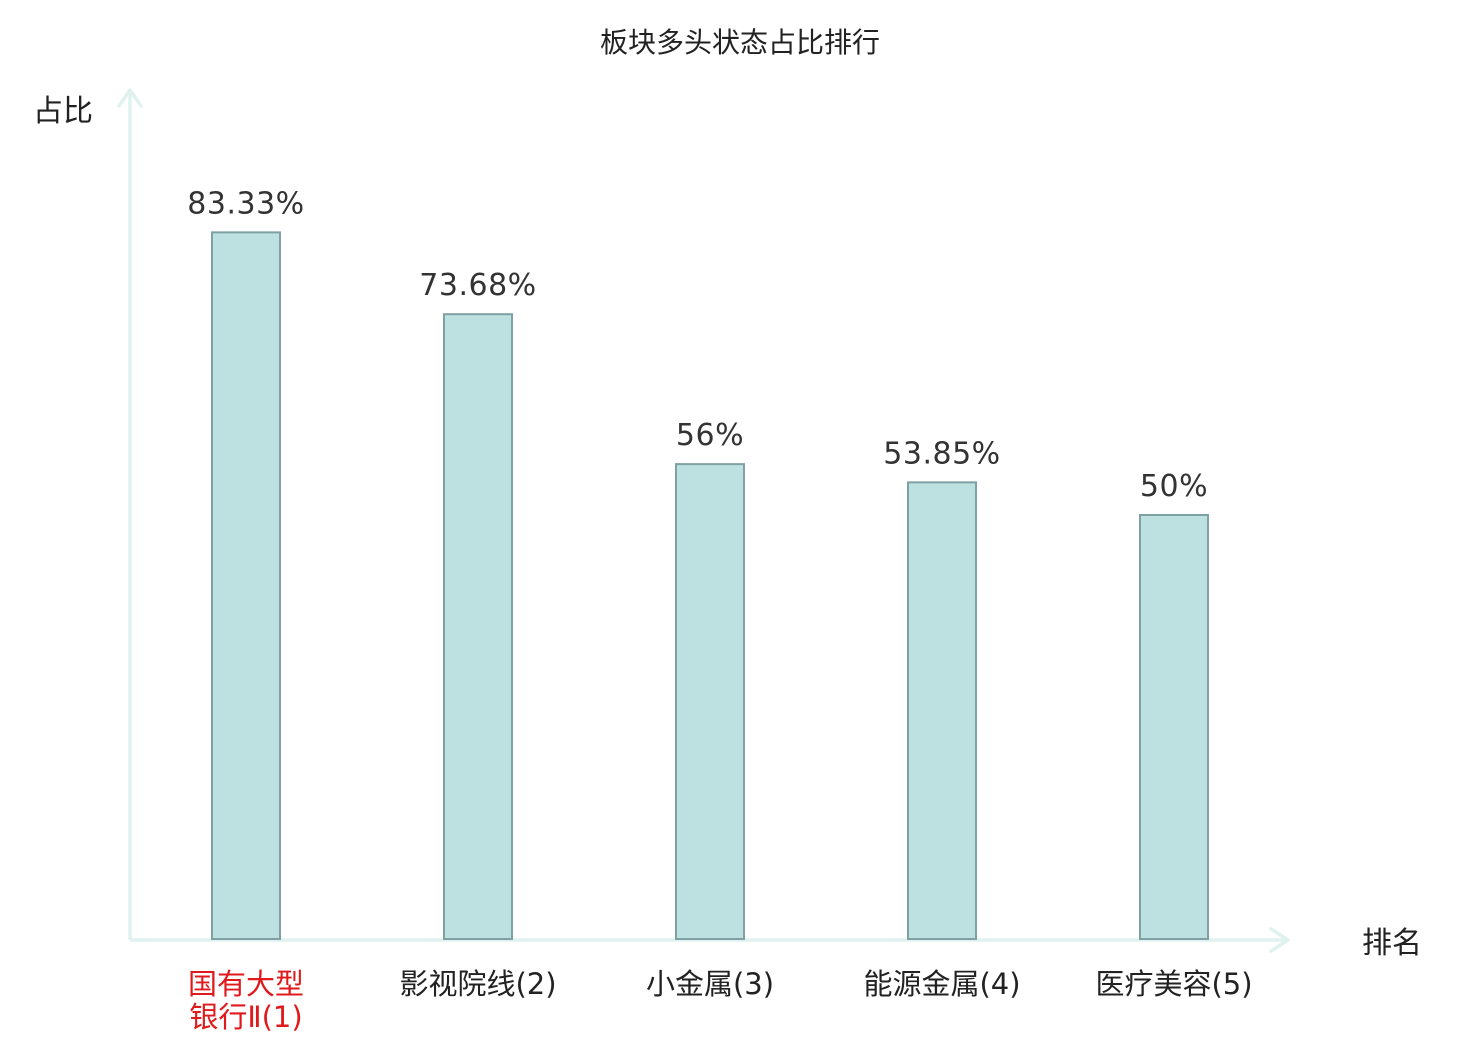 The width and height of the screenshot is (1480, 1044). What do you see at coordinates (130, 98) in the screenshot?
I see `y-axis-arrow` at bounding box center [130, 98].